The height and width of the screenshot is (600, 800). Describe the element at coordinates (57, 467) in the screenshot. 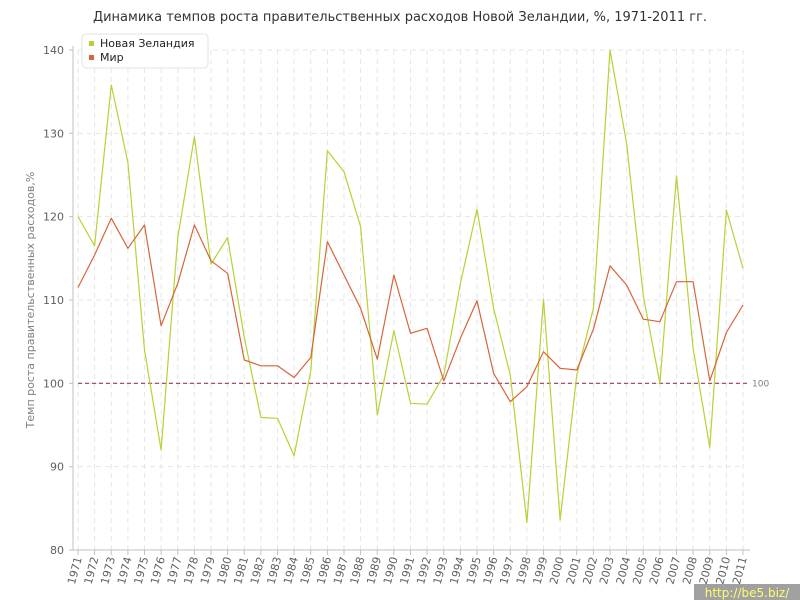

I see `y-tick-label: 90` at that location.